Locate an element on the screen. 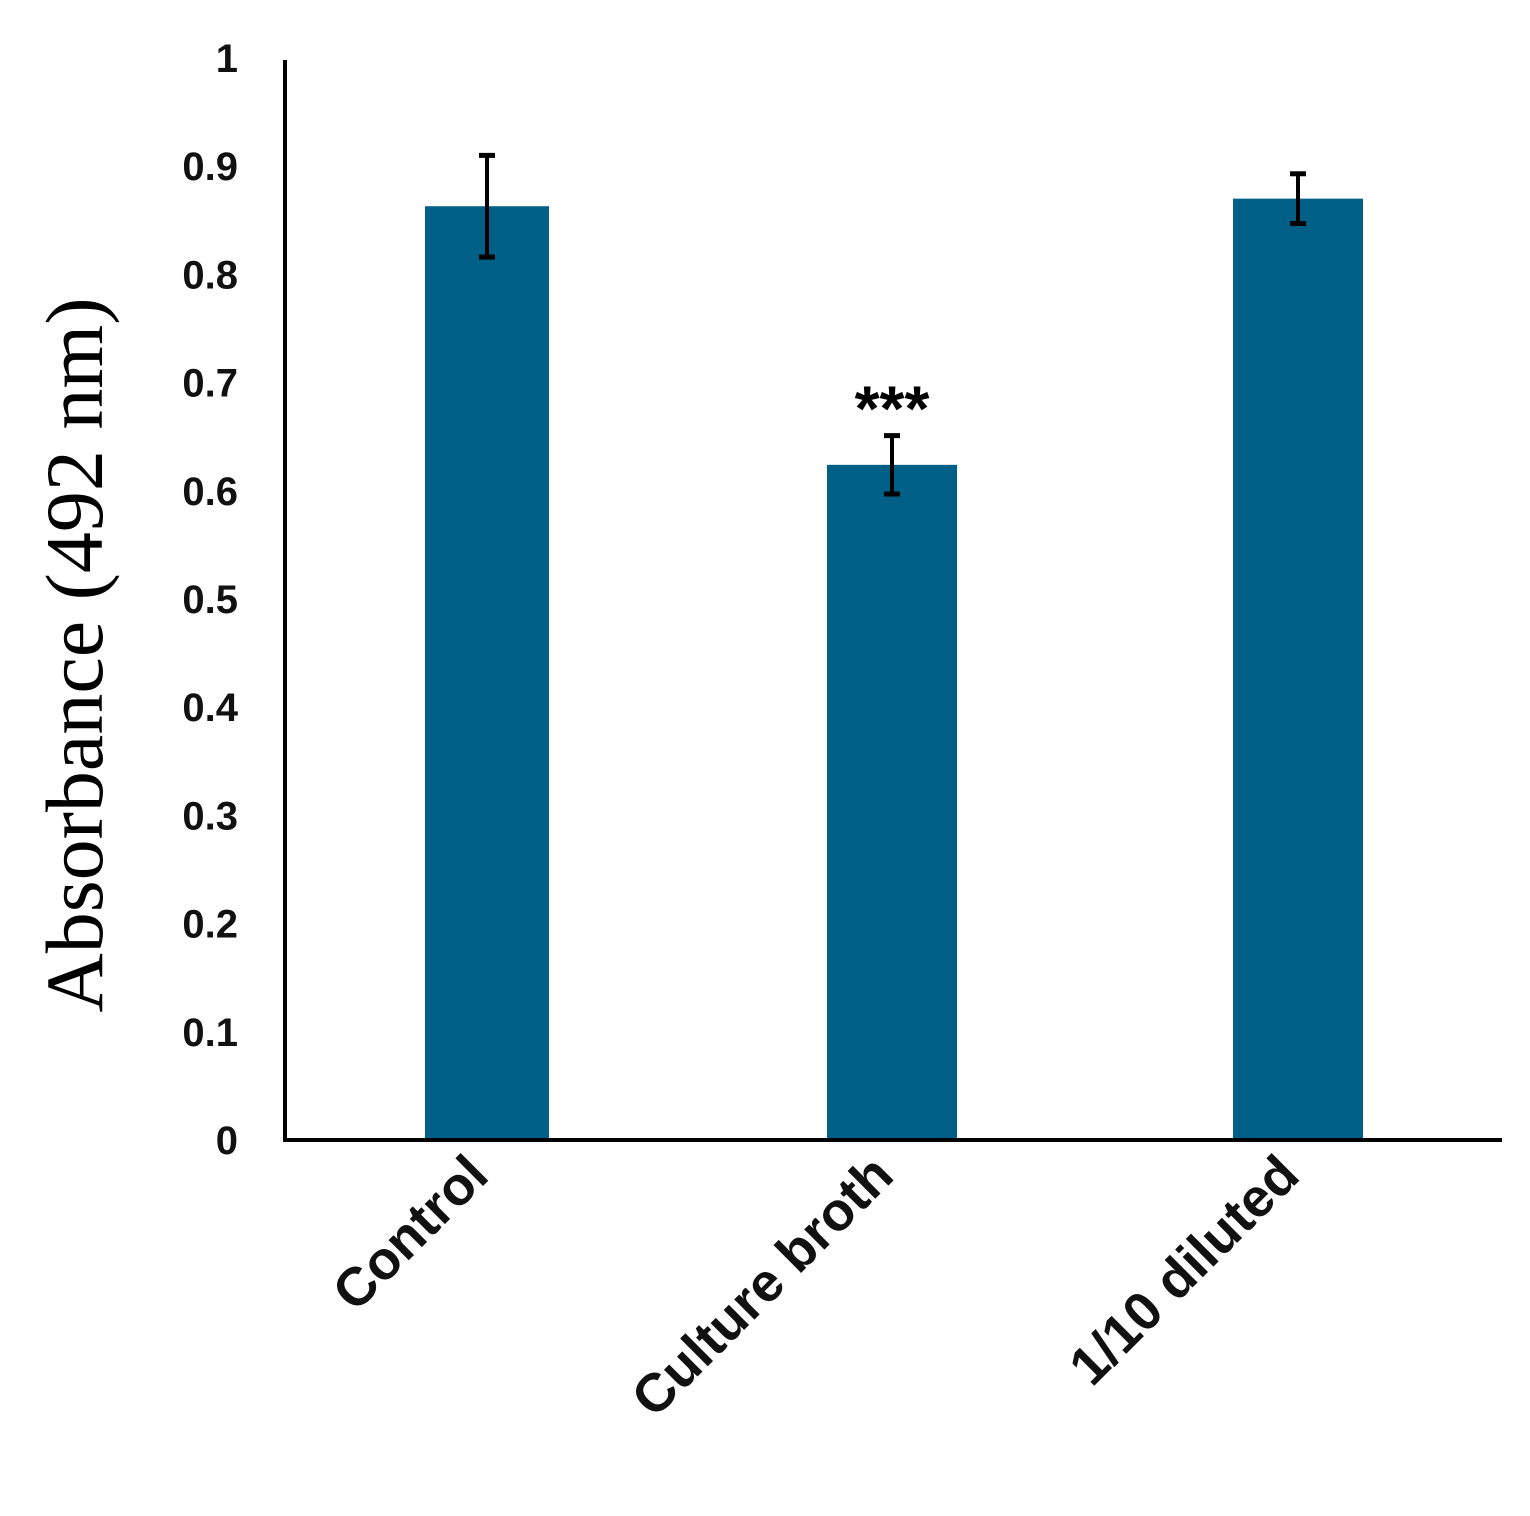 This screenshot has height=1516, width=1530. y-tick-label-10: 1 is located at coordinates (227, 59).